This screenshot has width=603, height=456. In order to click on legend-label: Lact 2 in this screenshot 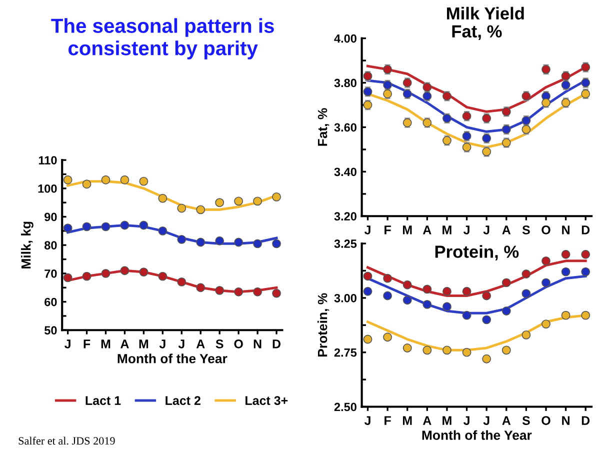, I will do `click(183, 401)`.